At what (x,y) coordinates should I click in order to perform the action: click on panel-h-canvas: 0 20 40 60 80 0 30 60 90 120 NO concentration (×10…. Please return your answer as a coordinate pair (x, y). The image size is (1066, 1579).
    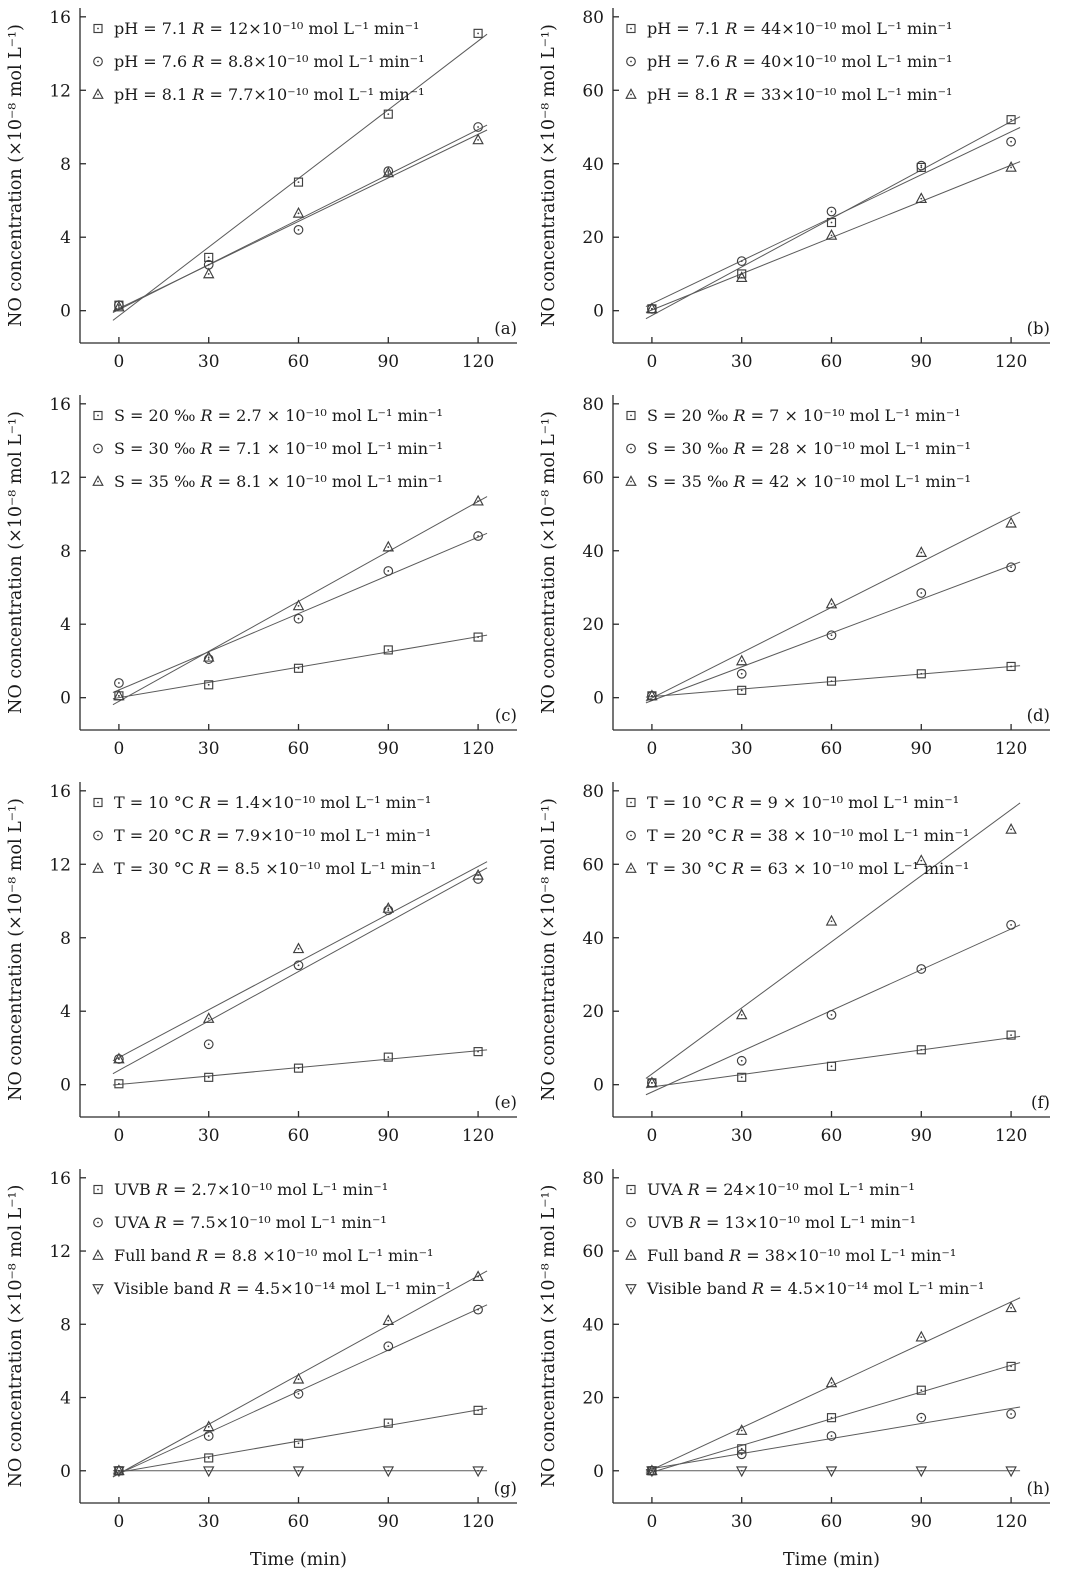
    Looking at the image, I should click on (794, 1369).